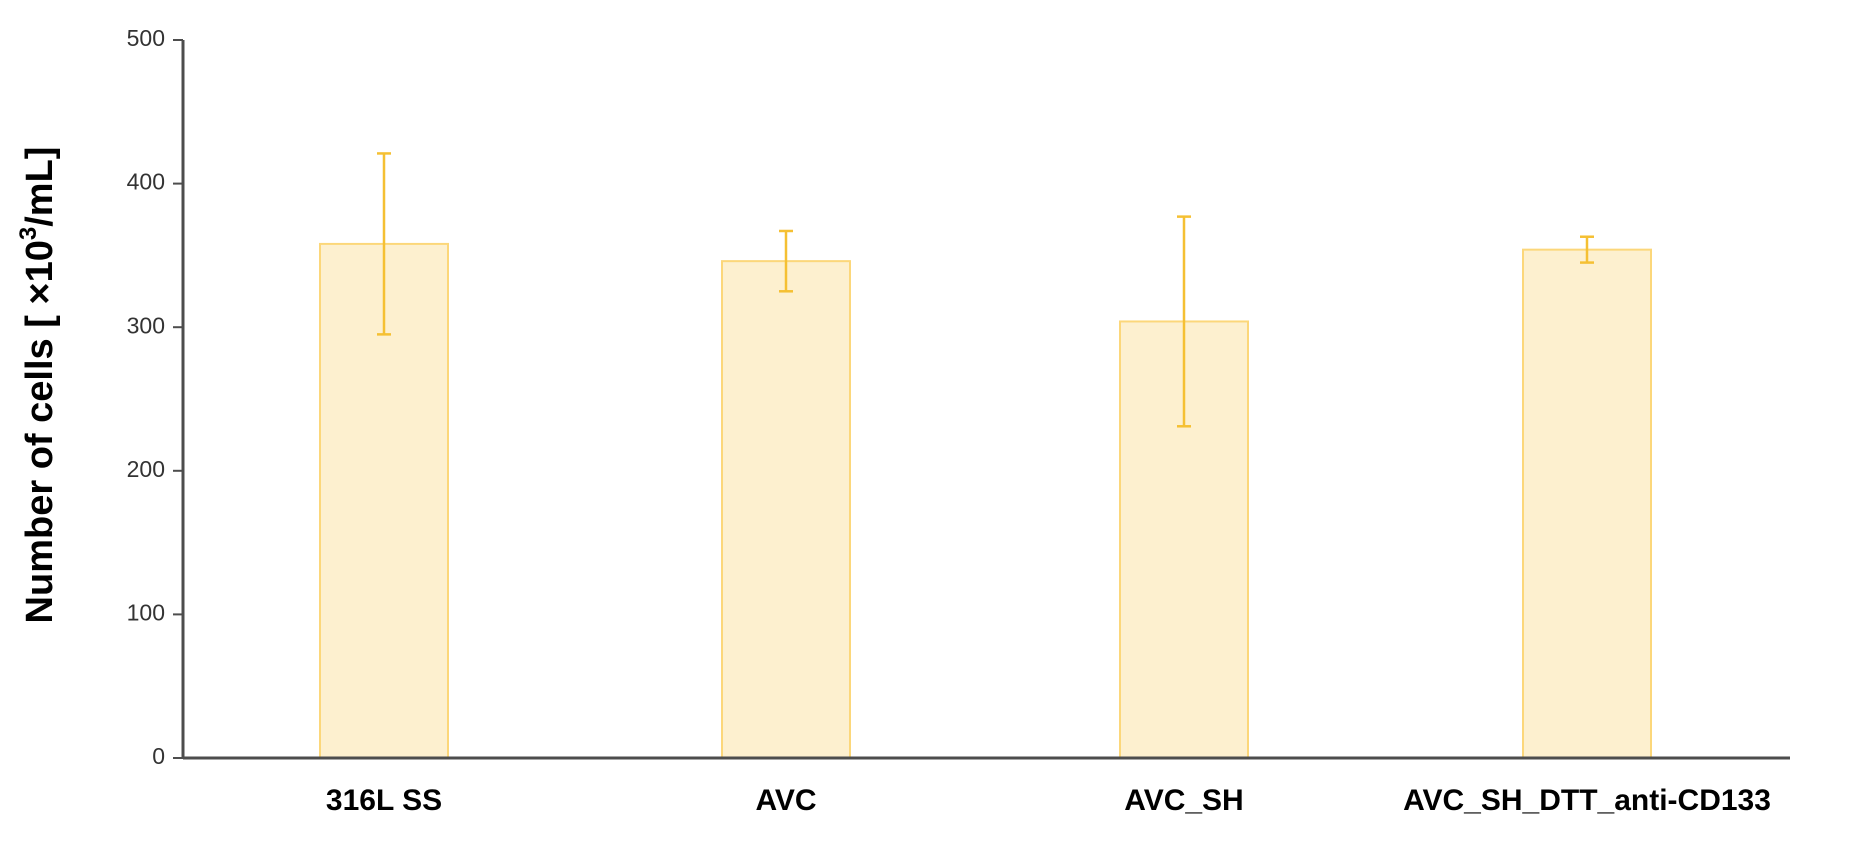 The width and height of the screenshot is (1865, 850). Describe the element at coordinates (146, 612) in the screenshot. I see `y-tick-label: 100` at that location.